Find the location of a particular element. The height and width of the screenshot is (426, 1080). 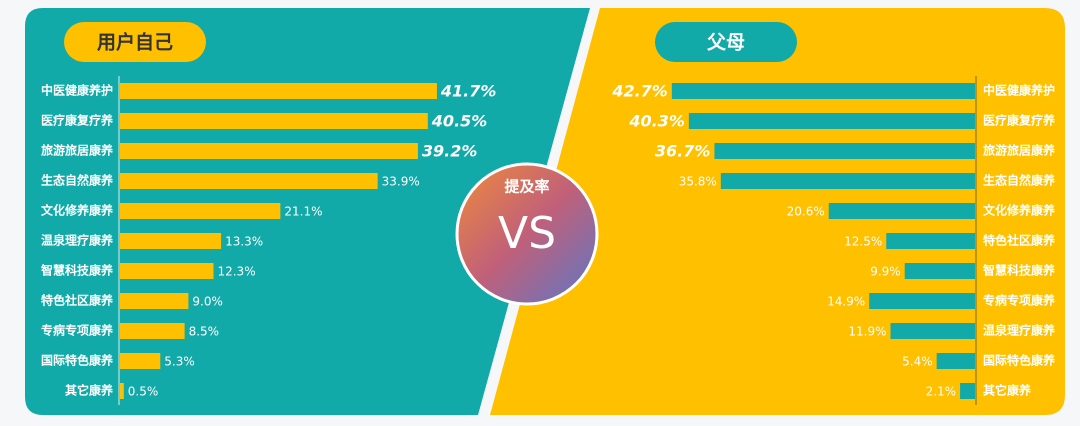

value-label: 5.3% is located at coordinates (179, 362).